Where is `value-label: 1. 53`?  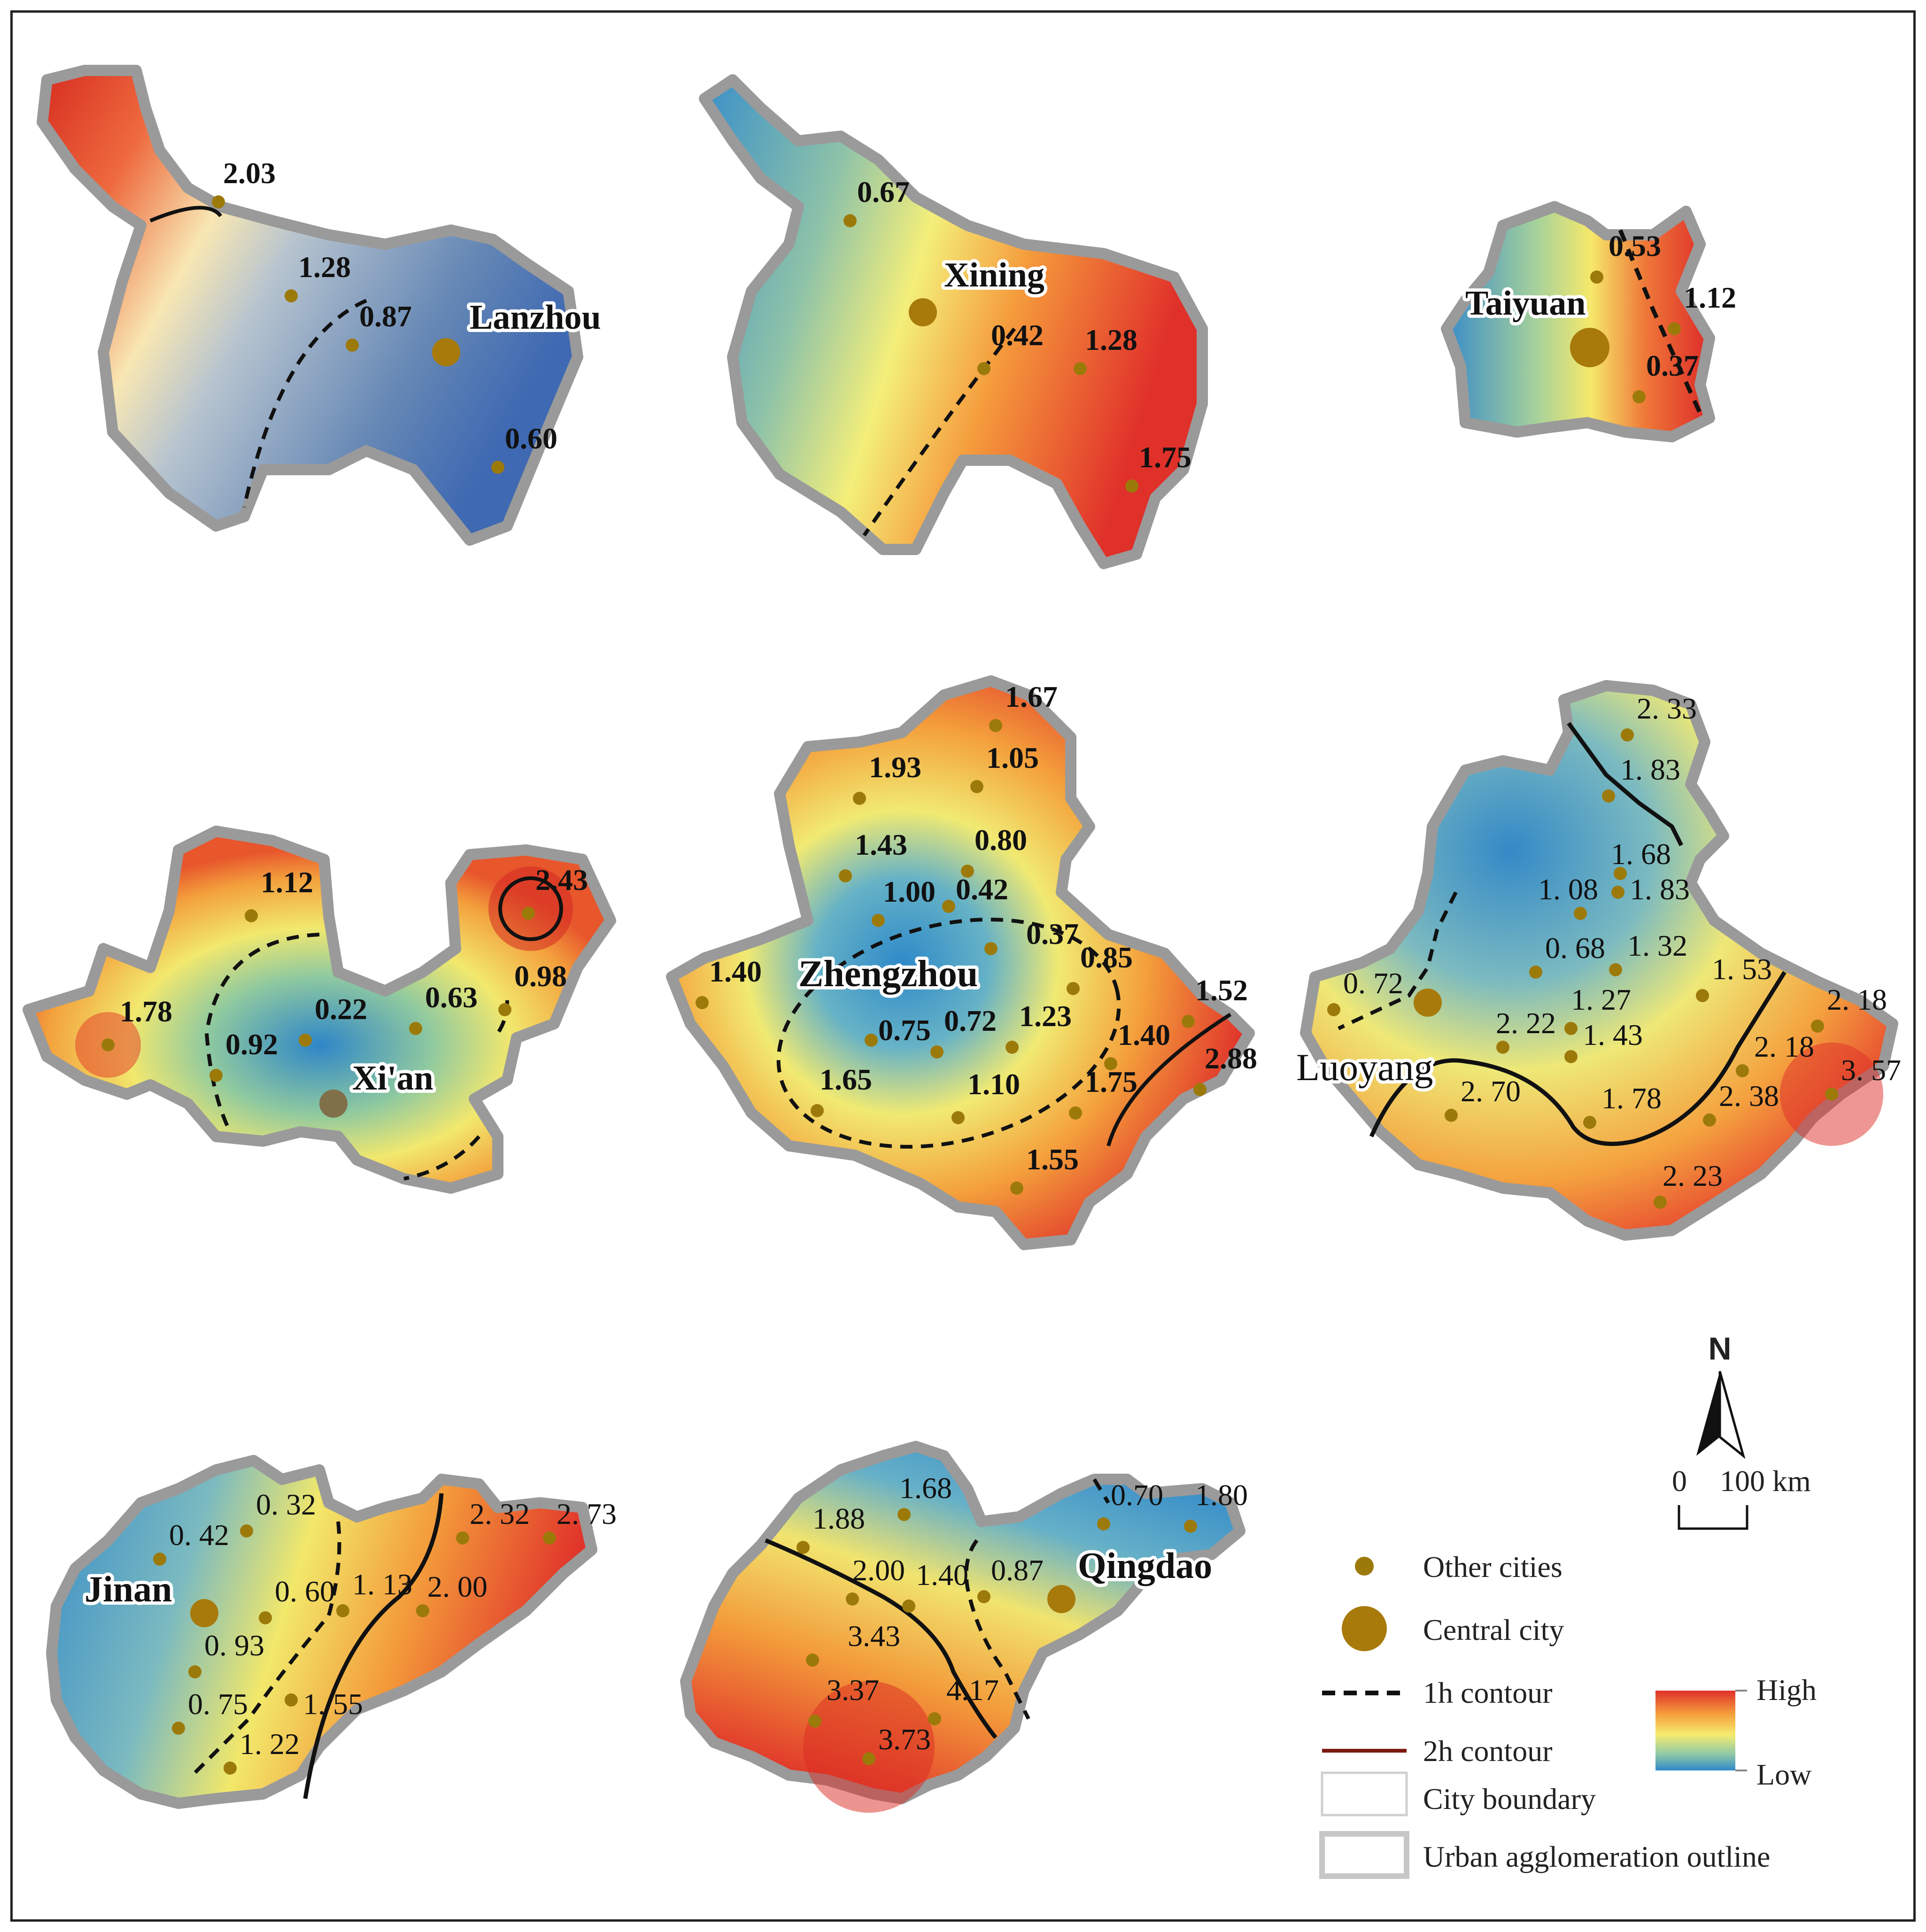
value-label: 1. 53 is located at coordinates (1742, 969).